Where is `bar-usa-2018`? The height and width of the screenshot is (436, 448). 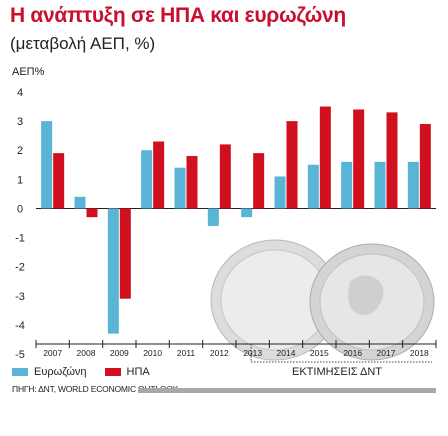
bar-usa-2018 is located at coordinates (425, 166).